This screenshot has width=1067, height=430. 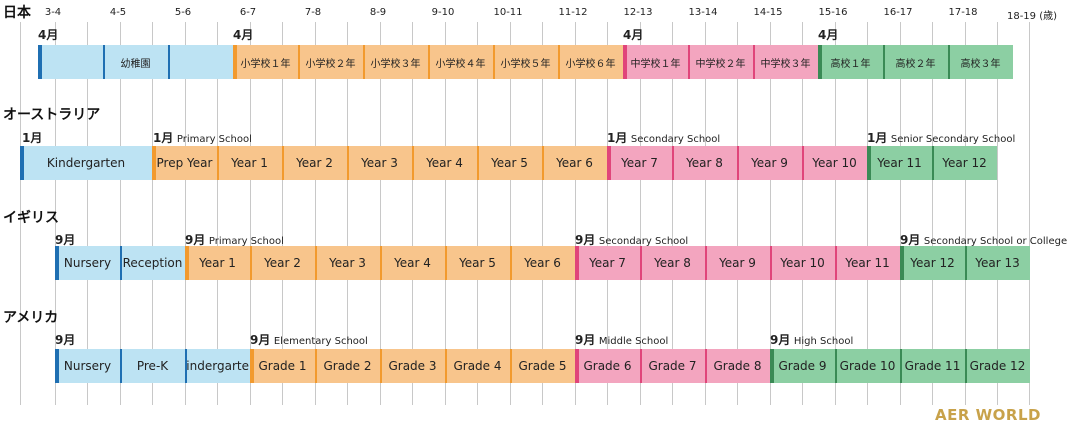 I want to click on grade-segment: Year 8, so click(x=704, y=163).